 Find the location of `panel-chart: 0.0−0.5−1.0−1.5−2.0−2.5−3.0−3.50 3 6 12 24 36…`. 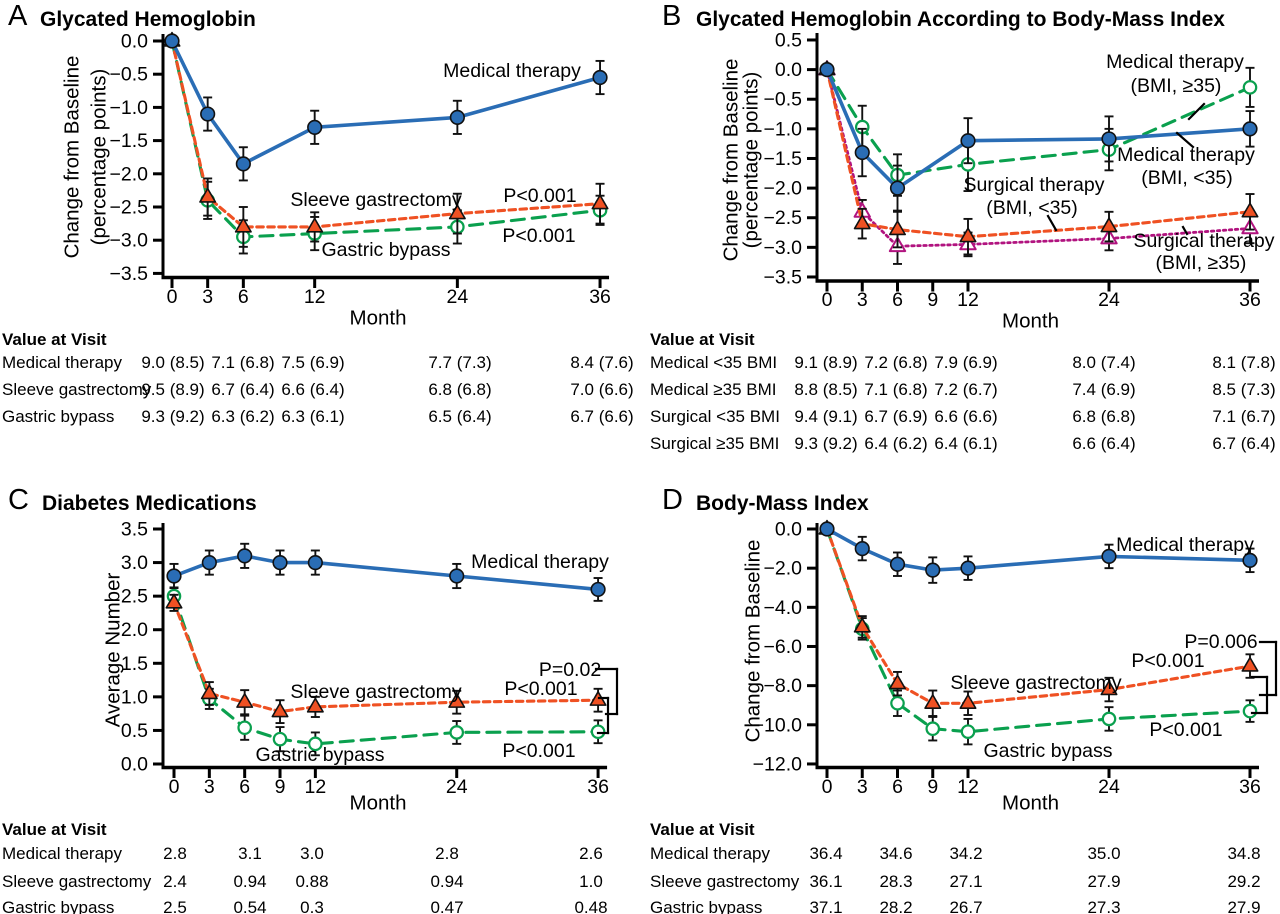

panel-chart: 0.0−0.5−1.0−1.5−2.0−2.5−3.0−3.50 3 6 12 24 36… is located at coordinates (336, 180).